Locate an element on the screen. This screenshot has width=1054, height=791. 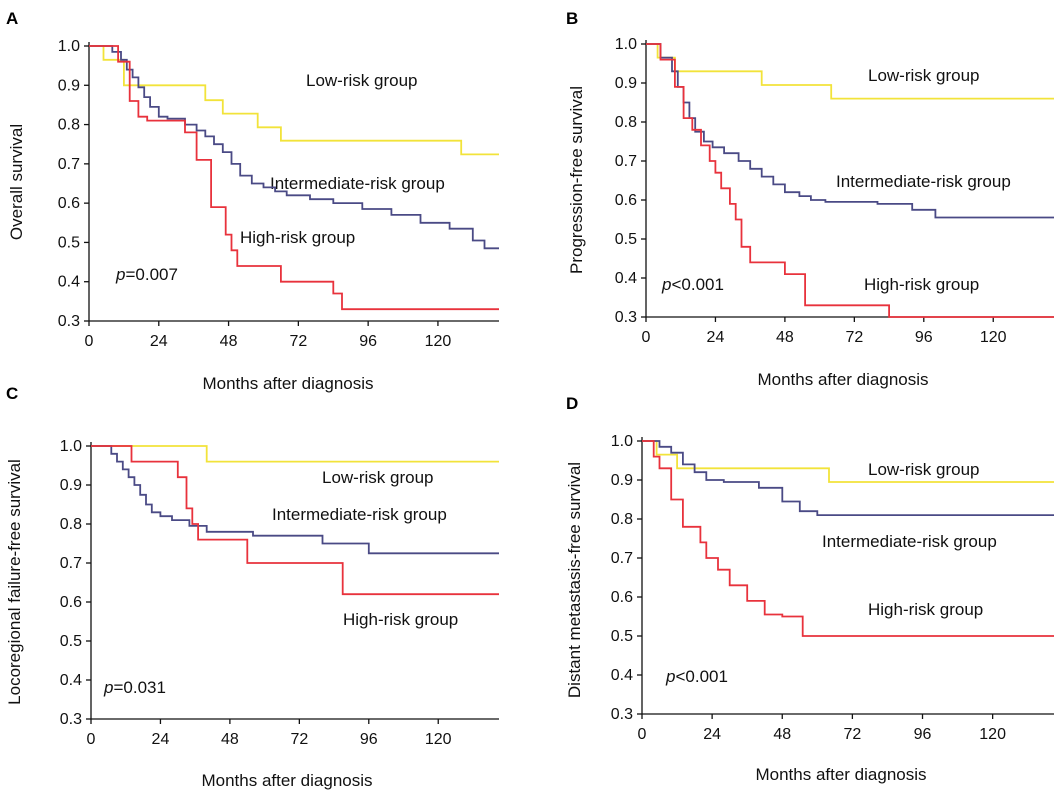
panel-letter-d: D is located at coordinates (572, 403).